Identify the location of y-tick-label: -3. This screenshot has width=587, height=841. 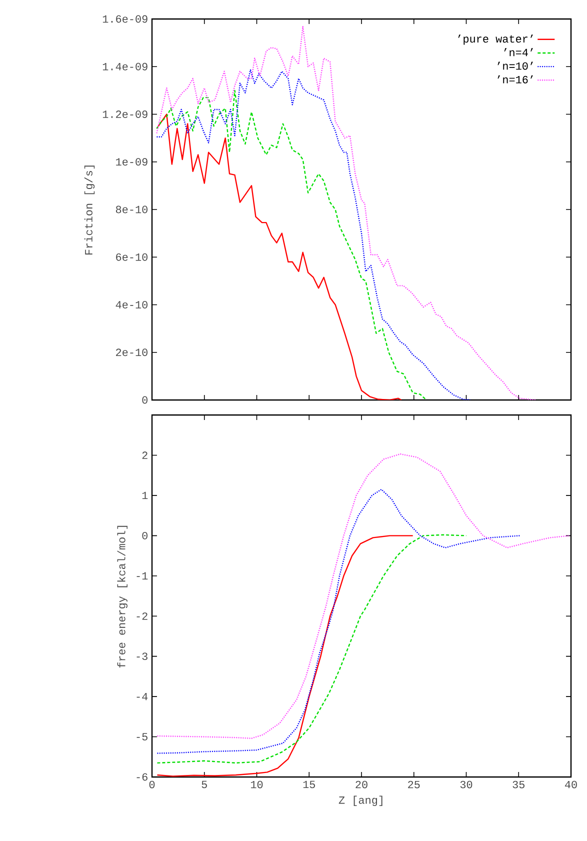
(142, 656).